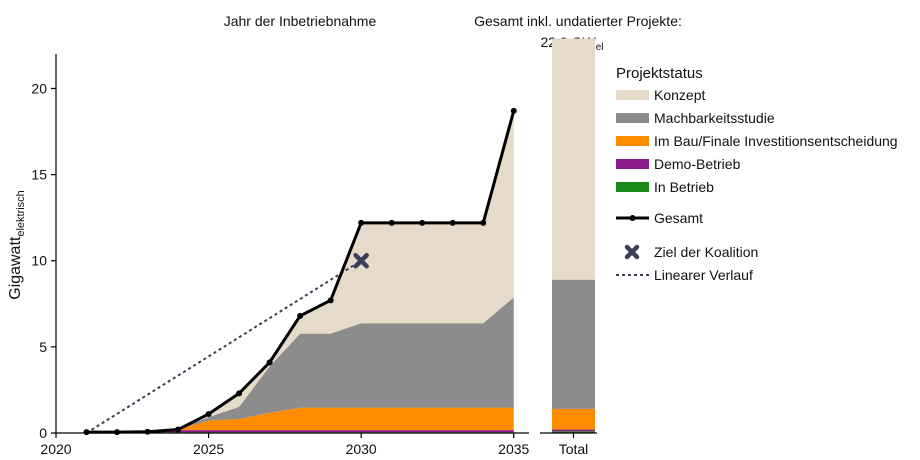  What do you see at coordinates (678, 218) in the screenshot?
I see `legend-label: Gesamt` at bounding box center [678, 218].